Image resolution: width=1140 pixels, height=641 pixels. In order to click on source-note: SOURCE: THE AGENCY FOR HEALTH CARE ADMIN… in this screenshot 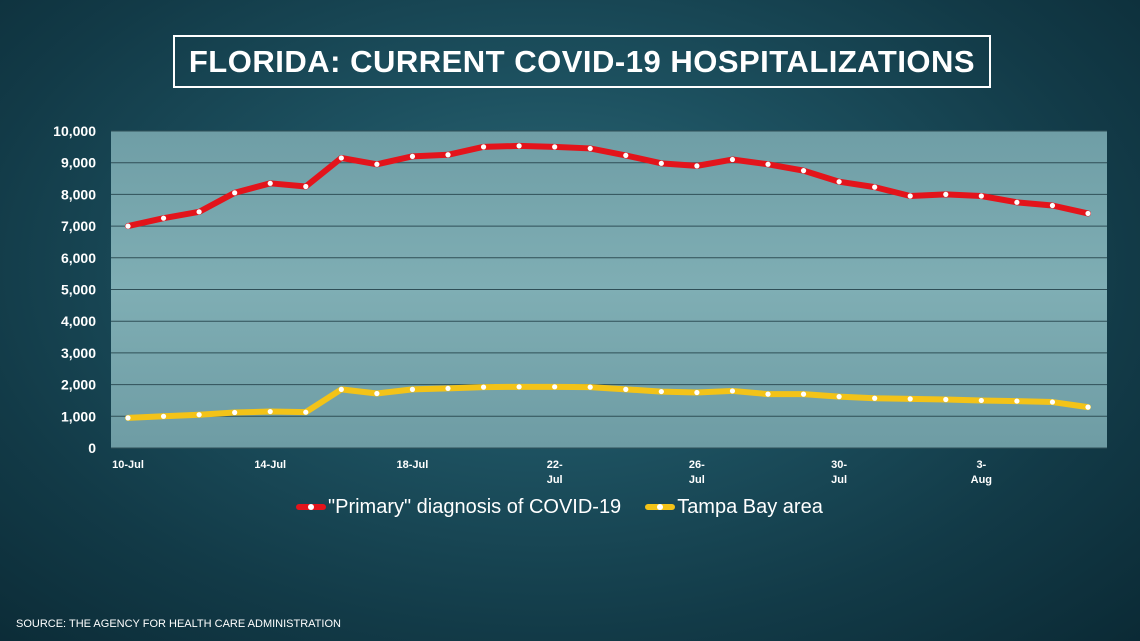, I will do `click(178, 624)`.